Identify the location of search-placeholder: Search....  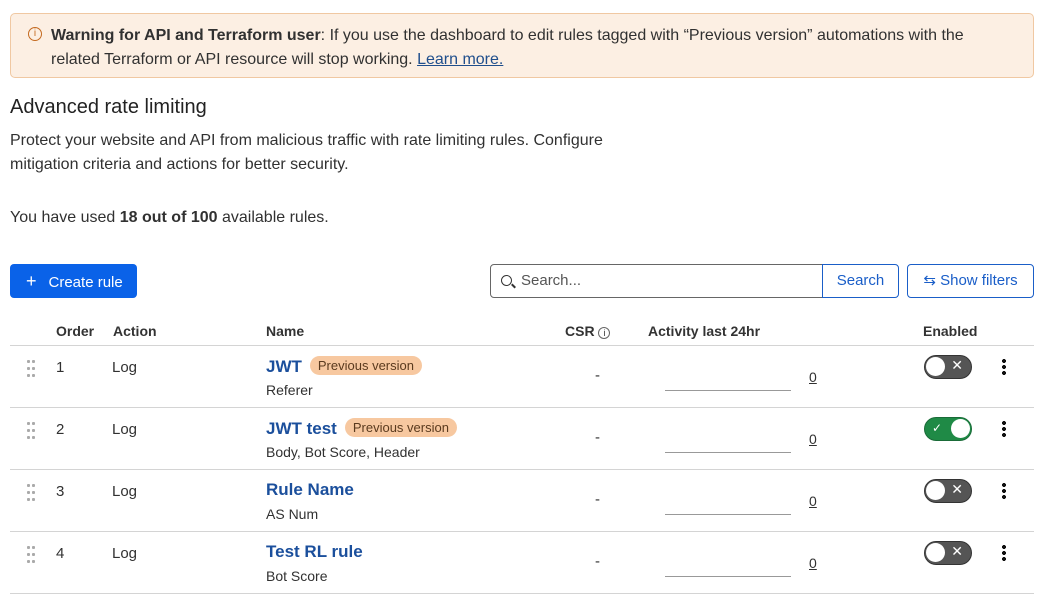
(551, 280).